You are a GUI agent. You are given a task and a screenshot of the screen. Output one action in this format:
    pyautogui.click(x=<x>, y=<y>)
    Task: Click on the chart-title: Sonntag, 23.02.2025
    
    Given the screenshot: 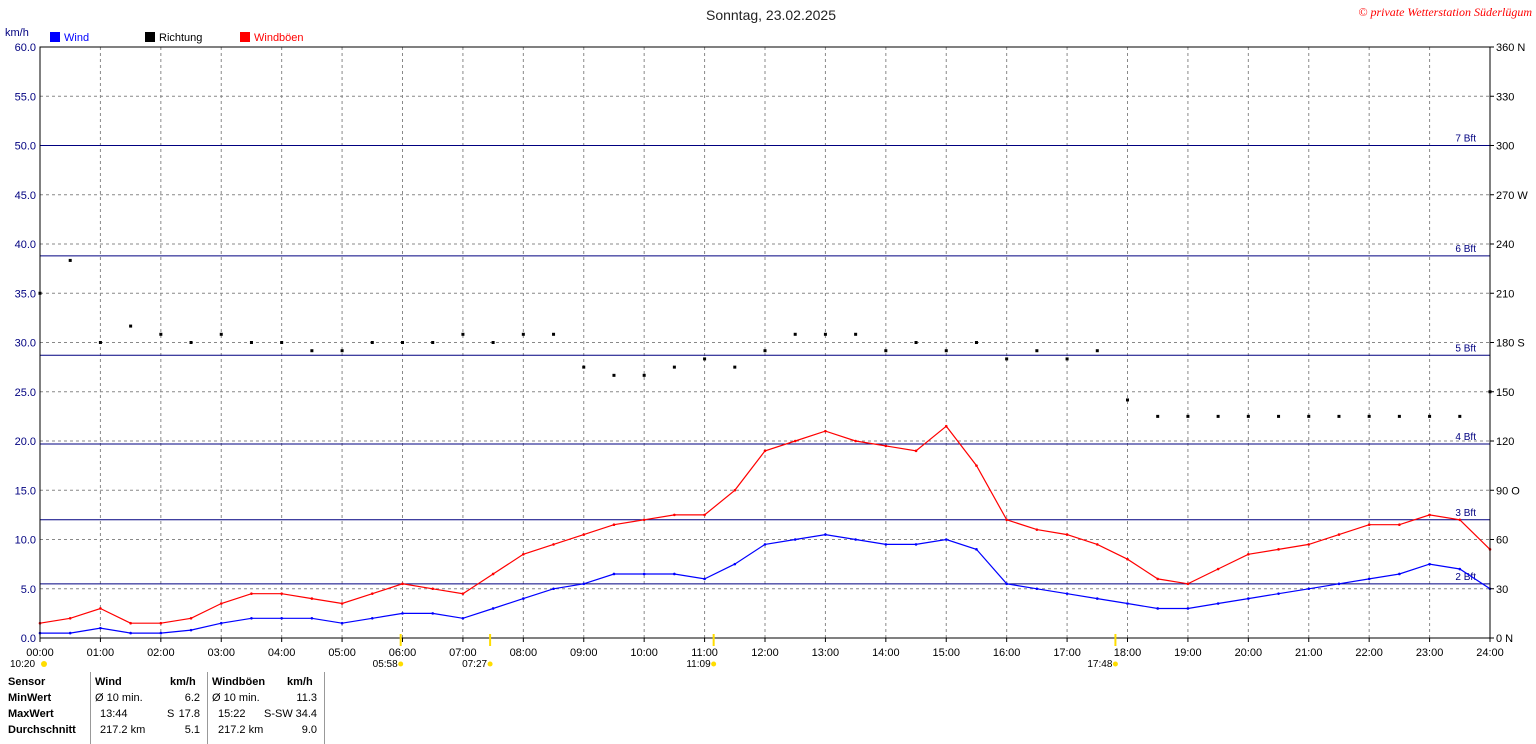 What is the action you would take?
    pyautogui.click(x=771, y=15)
    